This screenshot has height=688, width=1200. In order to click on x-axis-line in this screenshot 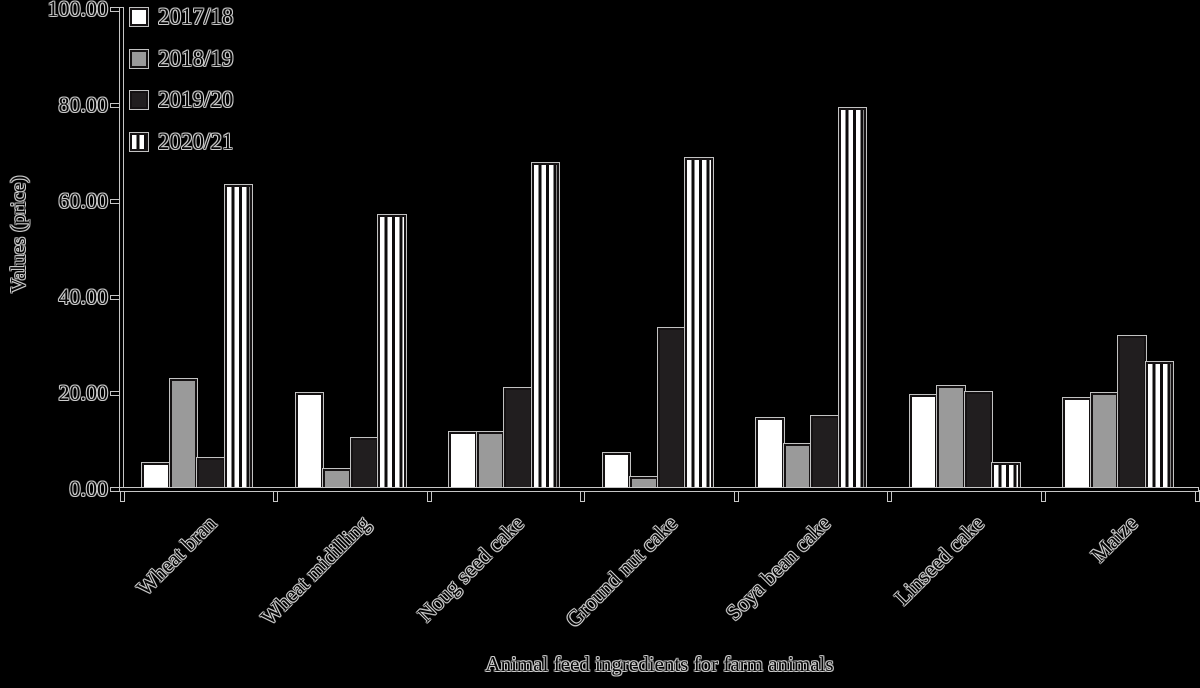, I will do `click(659, 489)`.